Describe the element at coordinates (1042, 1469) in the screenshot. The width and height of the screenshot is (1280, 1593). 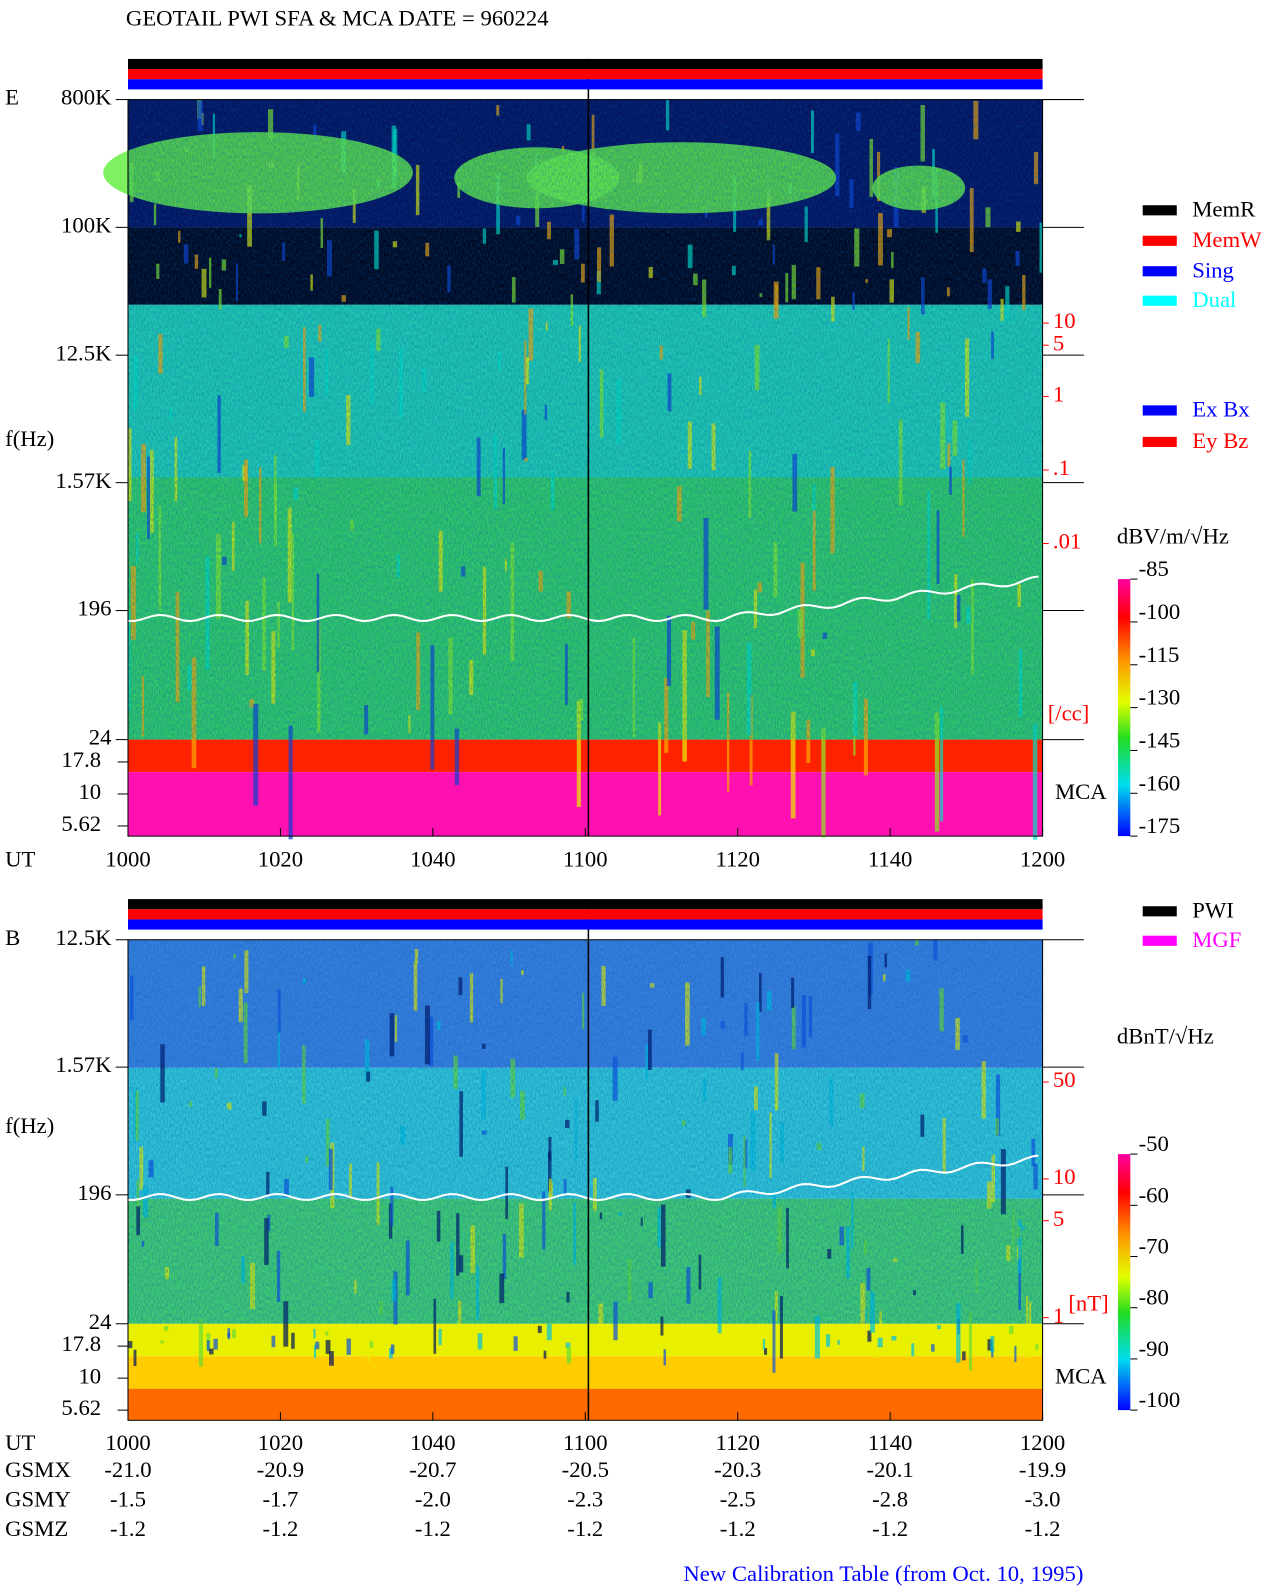
I see `orbit-value: -19.9` at that location.